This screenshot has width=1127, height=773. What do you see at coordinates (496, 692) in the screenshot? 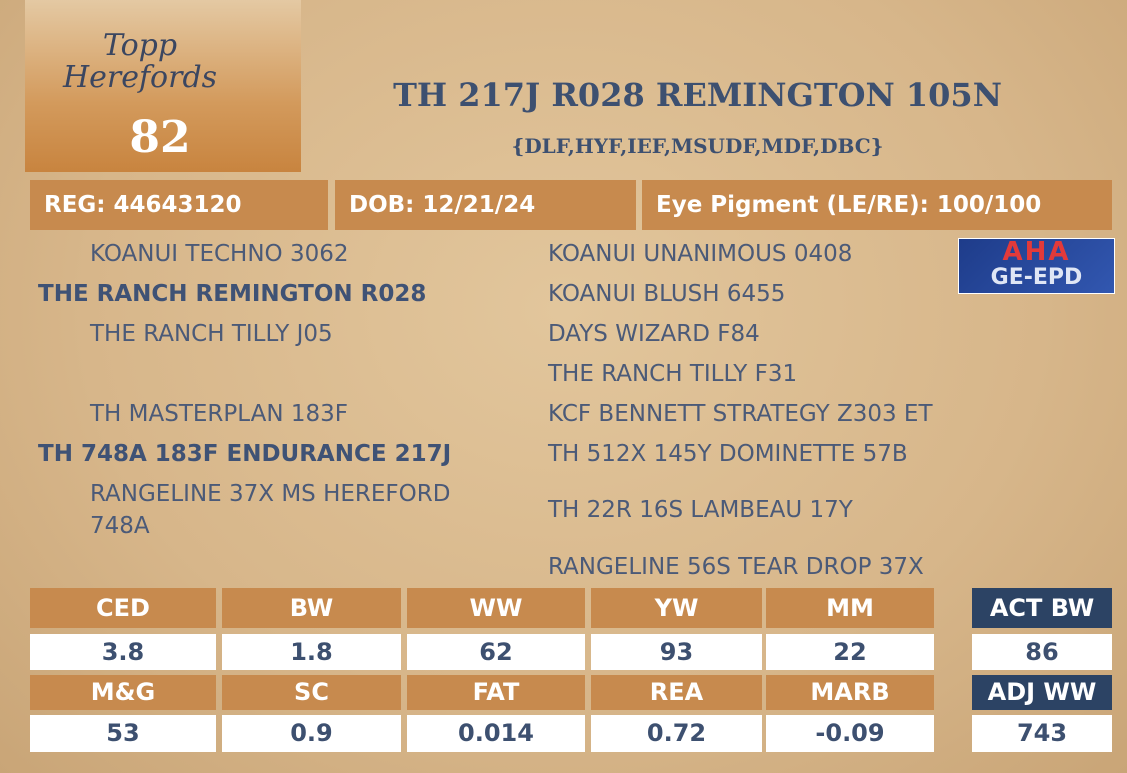
I see `epd-header: FAT` at bounding box center [496, 692].